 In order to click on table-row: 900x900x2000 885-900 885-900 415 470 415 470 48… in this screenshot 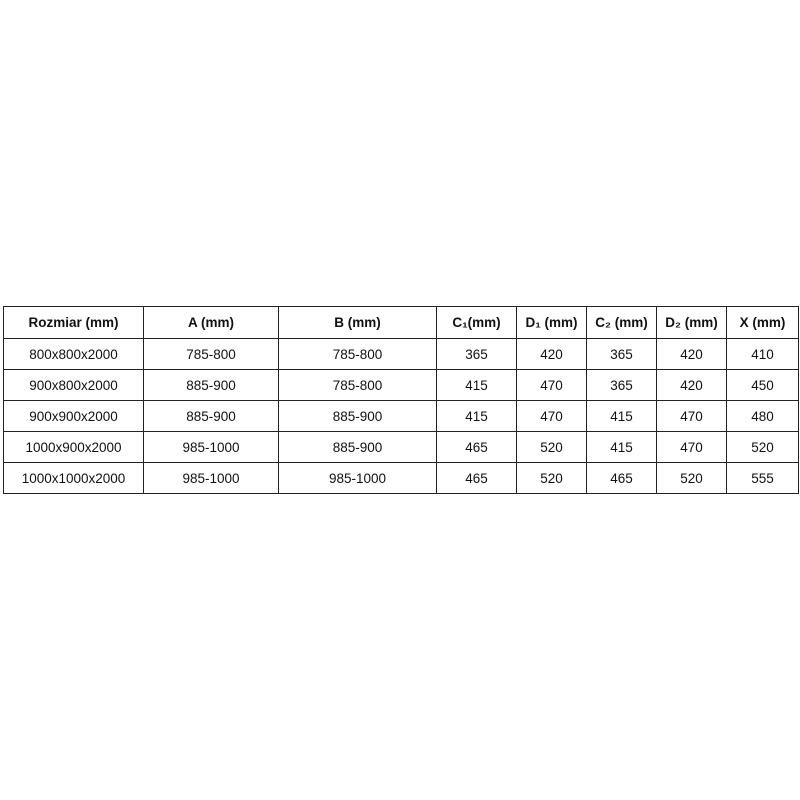, I will do `click(401, 416)`.